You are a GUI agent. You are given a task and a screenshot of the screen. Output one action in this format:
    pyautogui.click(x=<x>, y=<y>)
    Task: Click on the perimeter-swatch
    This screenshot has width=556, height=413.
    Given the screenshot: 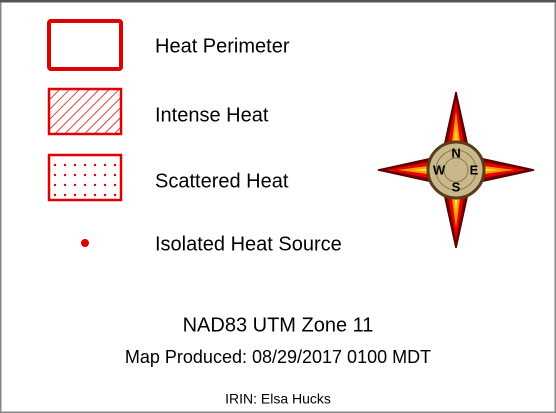 What is the action you would take?
    pyautogui.click(x=85, y=45)
    